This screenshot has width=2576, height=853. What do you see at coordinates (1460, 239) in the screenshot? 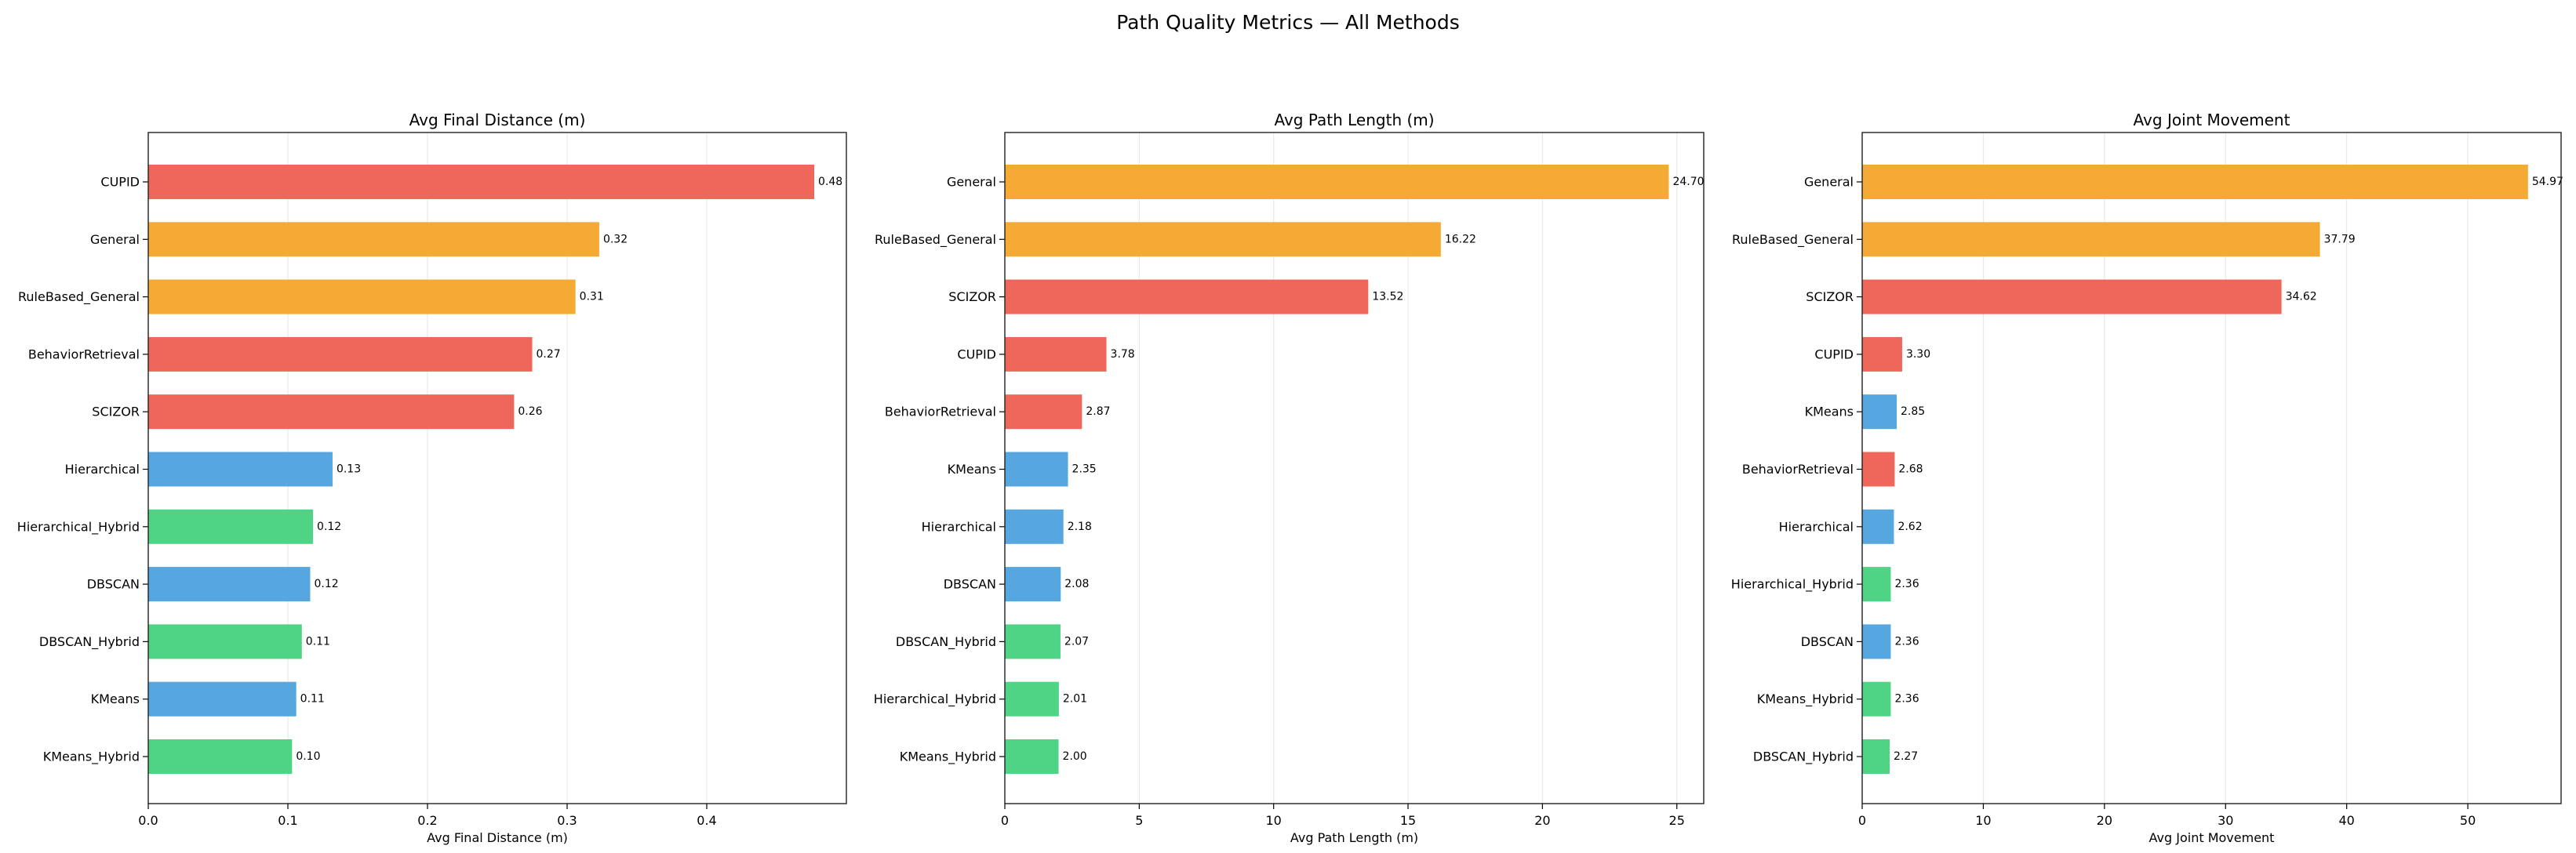
I see `value-label: 16.22` at bounding box center [1460, 239].